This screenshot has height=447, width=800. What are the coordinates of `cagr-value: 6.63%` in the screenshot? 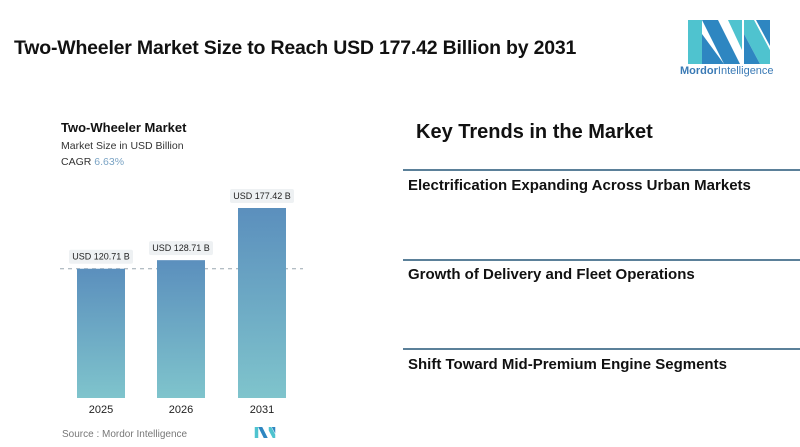 It's located at (109, 162).